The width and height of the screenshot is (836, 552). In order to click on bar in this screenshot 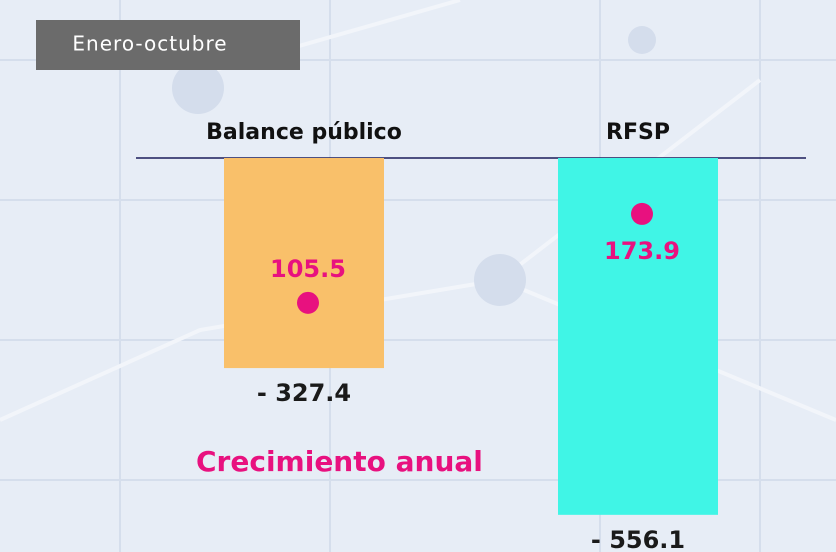, I will do `click(304, 263)`.